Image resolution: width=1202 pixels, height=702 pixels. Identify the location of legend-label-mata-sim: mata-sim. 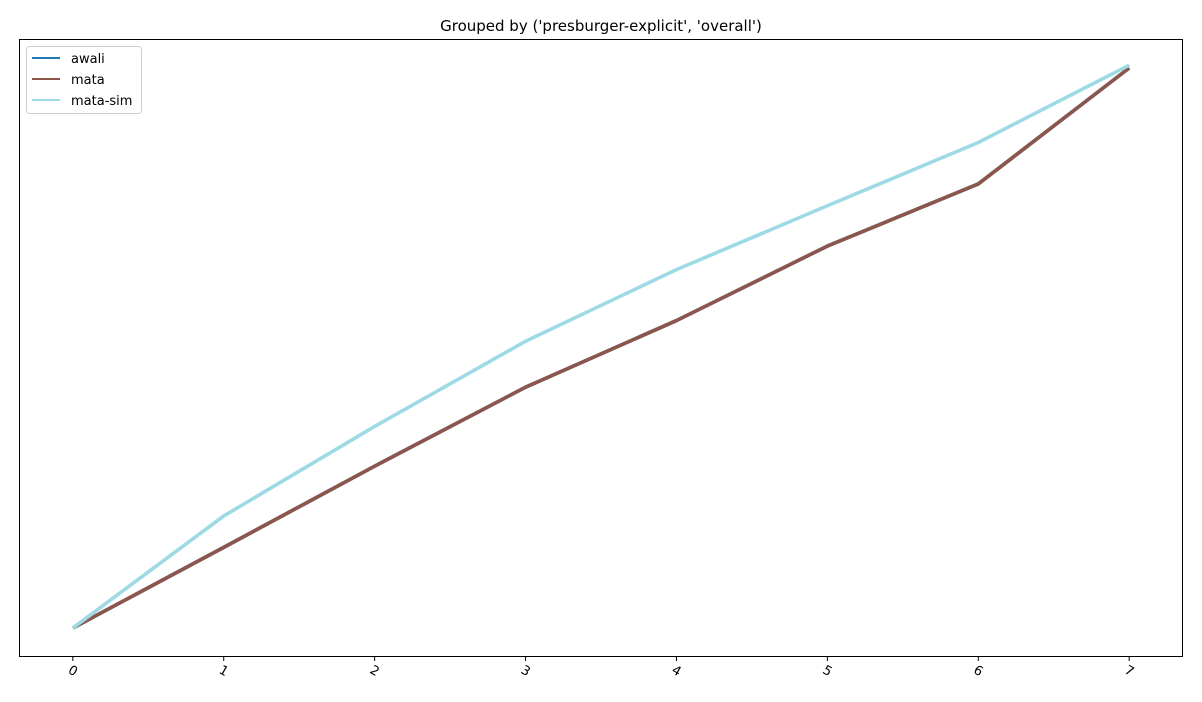
(101, 101).